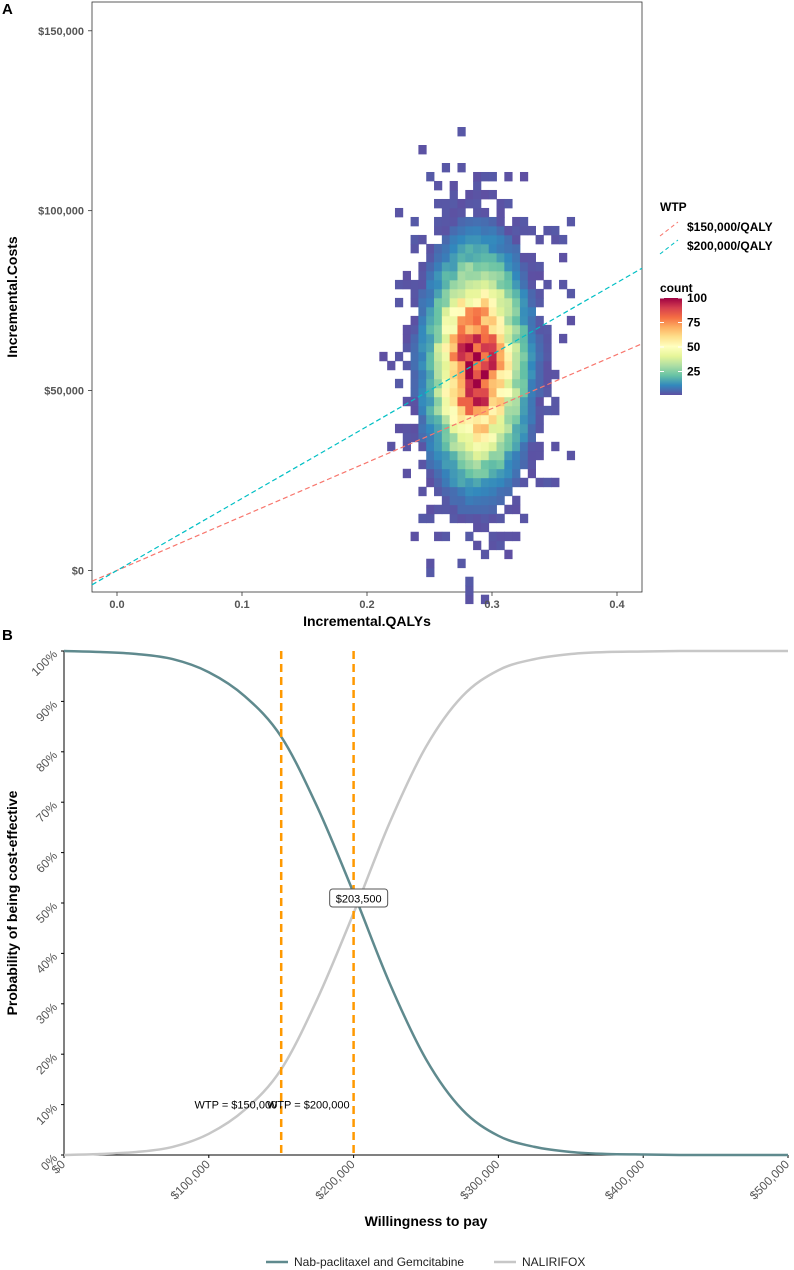  I want to click on y-tick-label: 100%, so click(45, 663).